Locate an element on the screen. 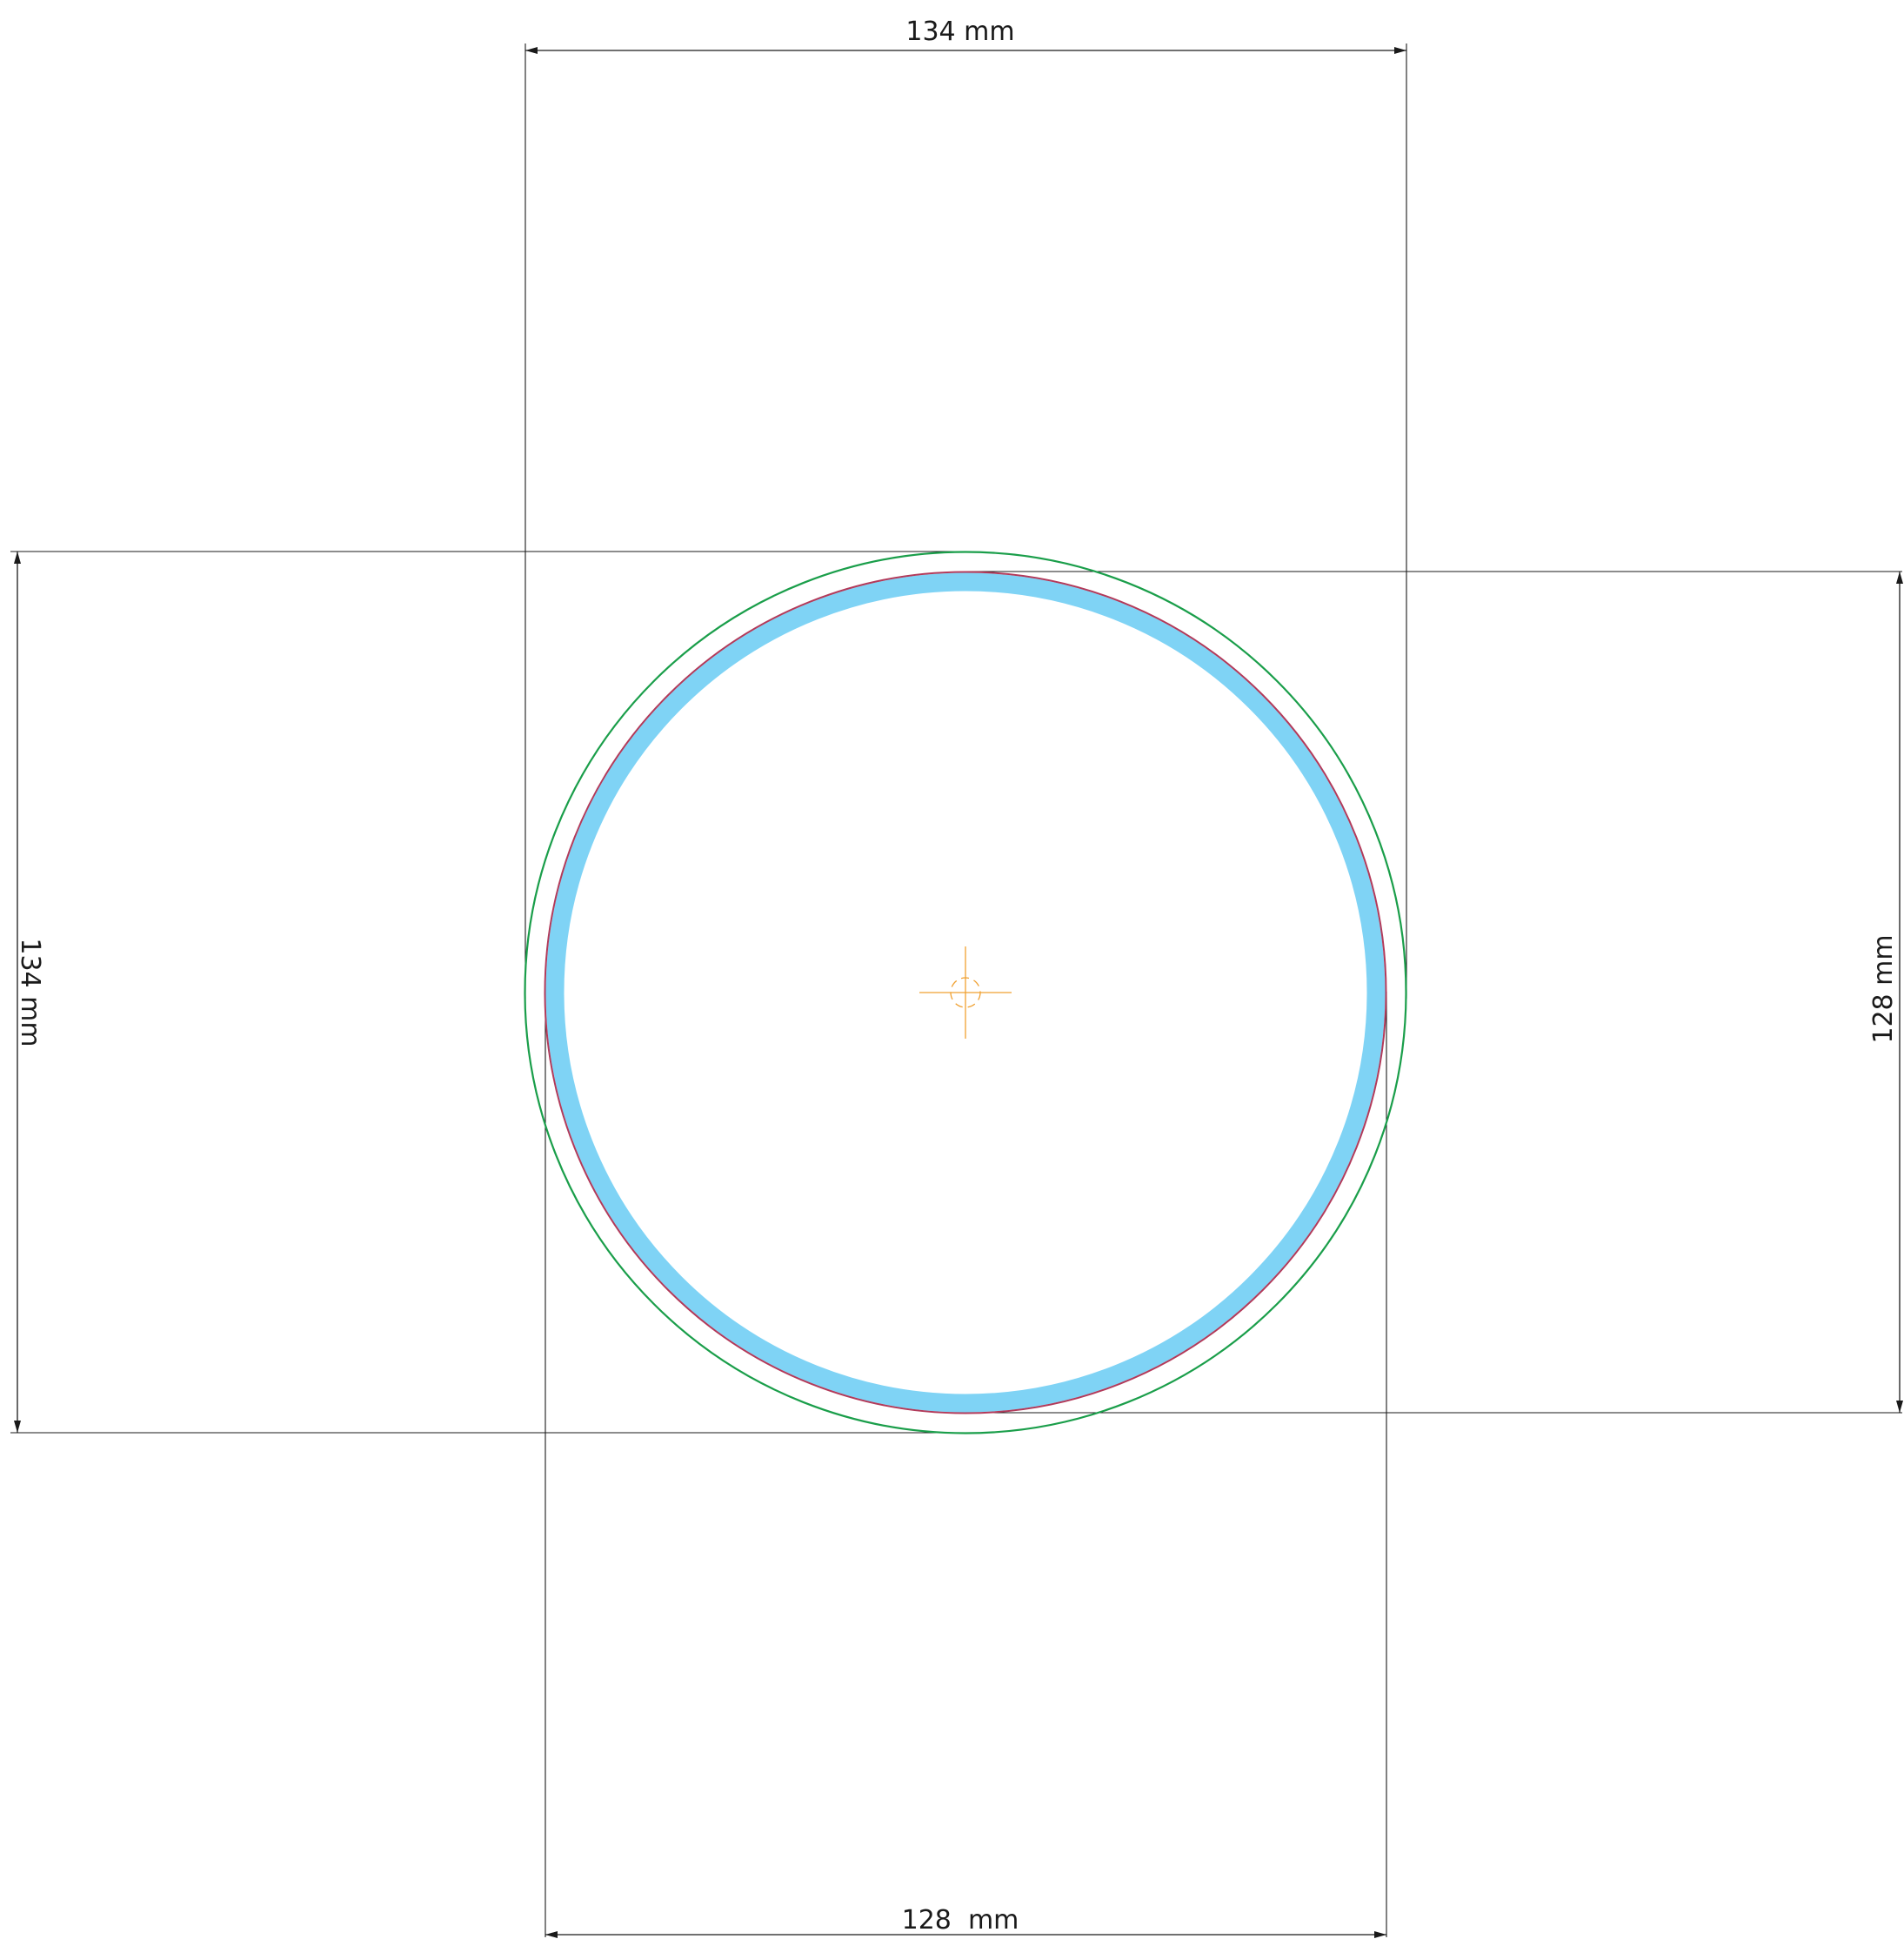 The image size is (1904, 1939). dimension-label-right: 128 mm is located at coordinates (1883, 988).